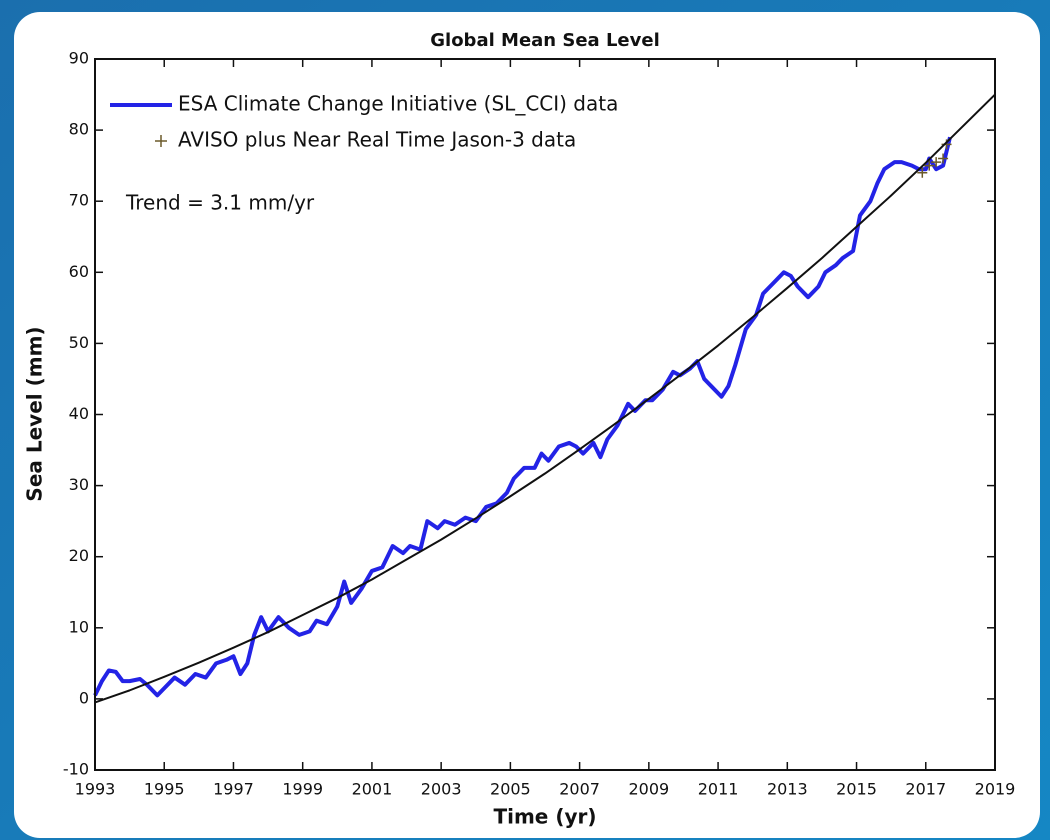 The image size is (1050, 840). I want to click on x-tick-label: 2003, so click(441, 789).